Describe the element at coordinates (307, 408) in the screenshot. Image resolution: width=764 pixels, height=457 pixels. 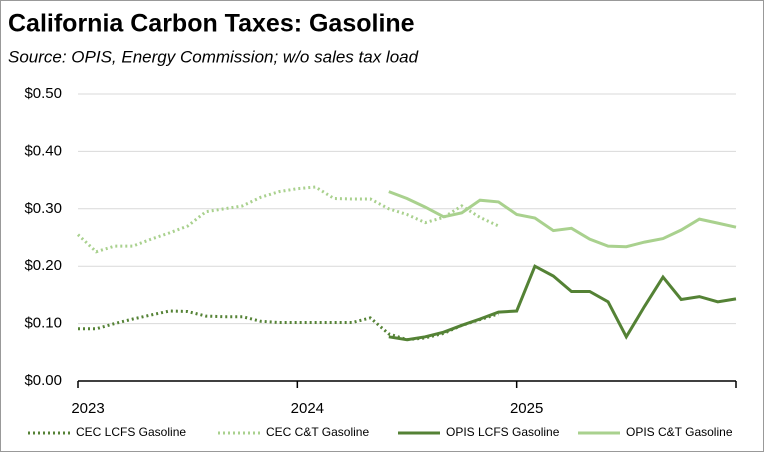
I see `x-tick-label: 2024` at that location.